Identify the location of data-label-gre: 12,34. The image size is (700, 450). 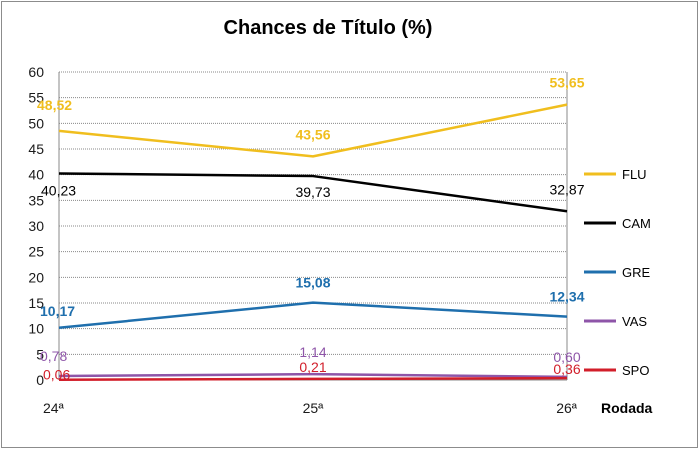
(566, 297).